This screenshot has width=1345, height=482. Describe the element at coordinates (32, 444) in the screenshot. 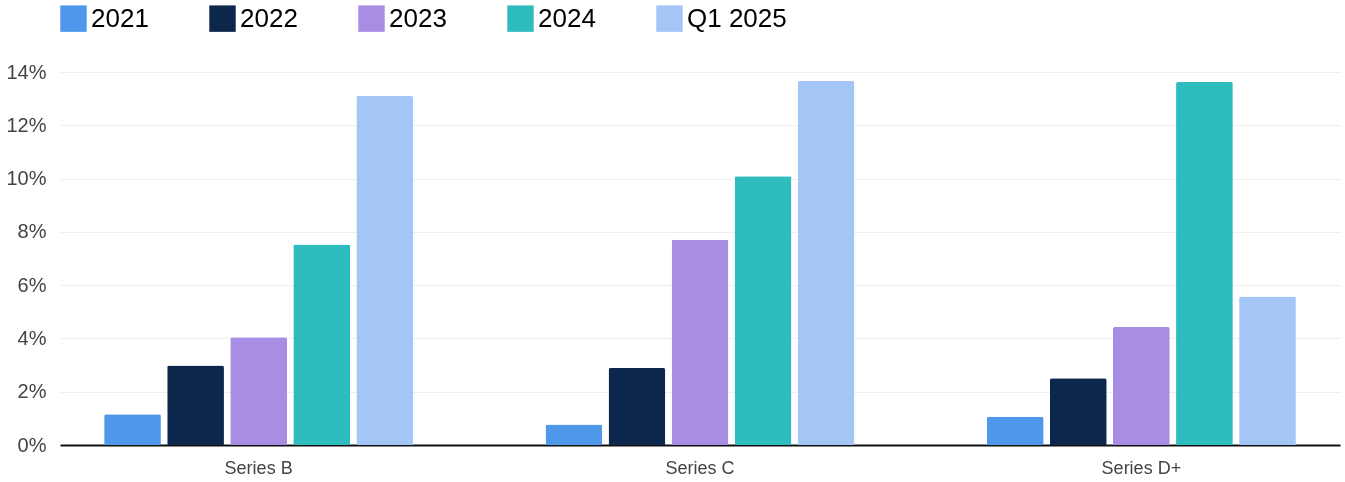

I see `y-tick-label: 0%` at that location.